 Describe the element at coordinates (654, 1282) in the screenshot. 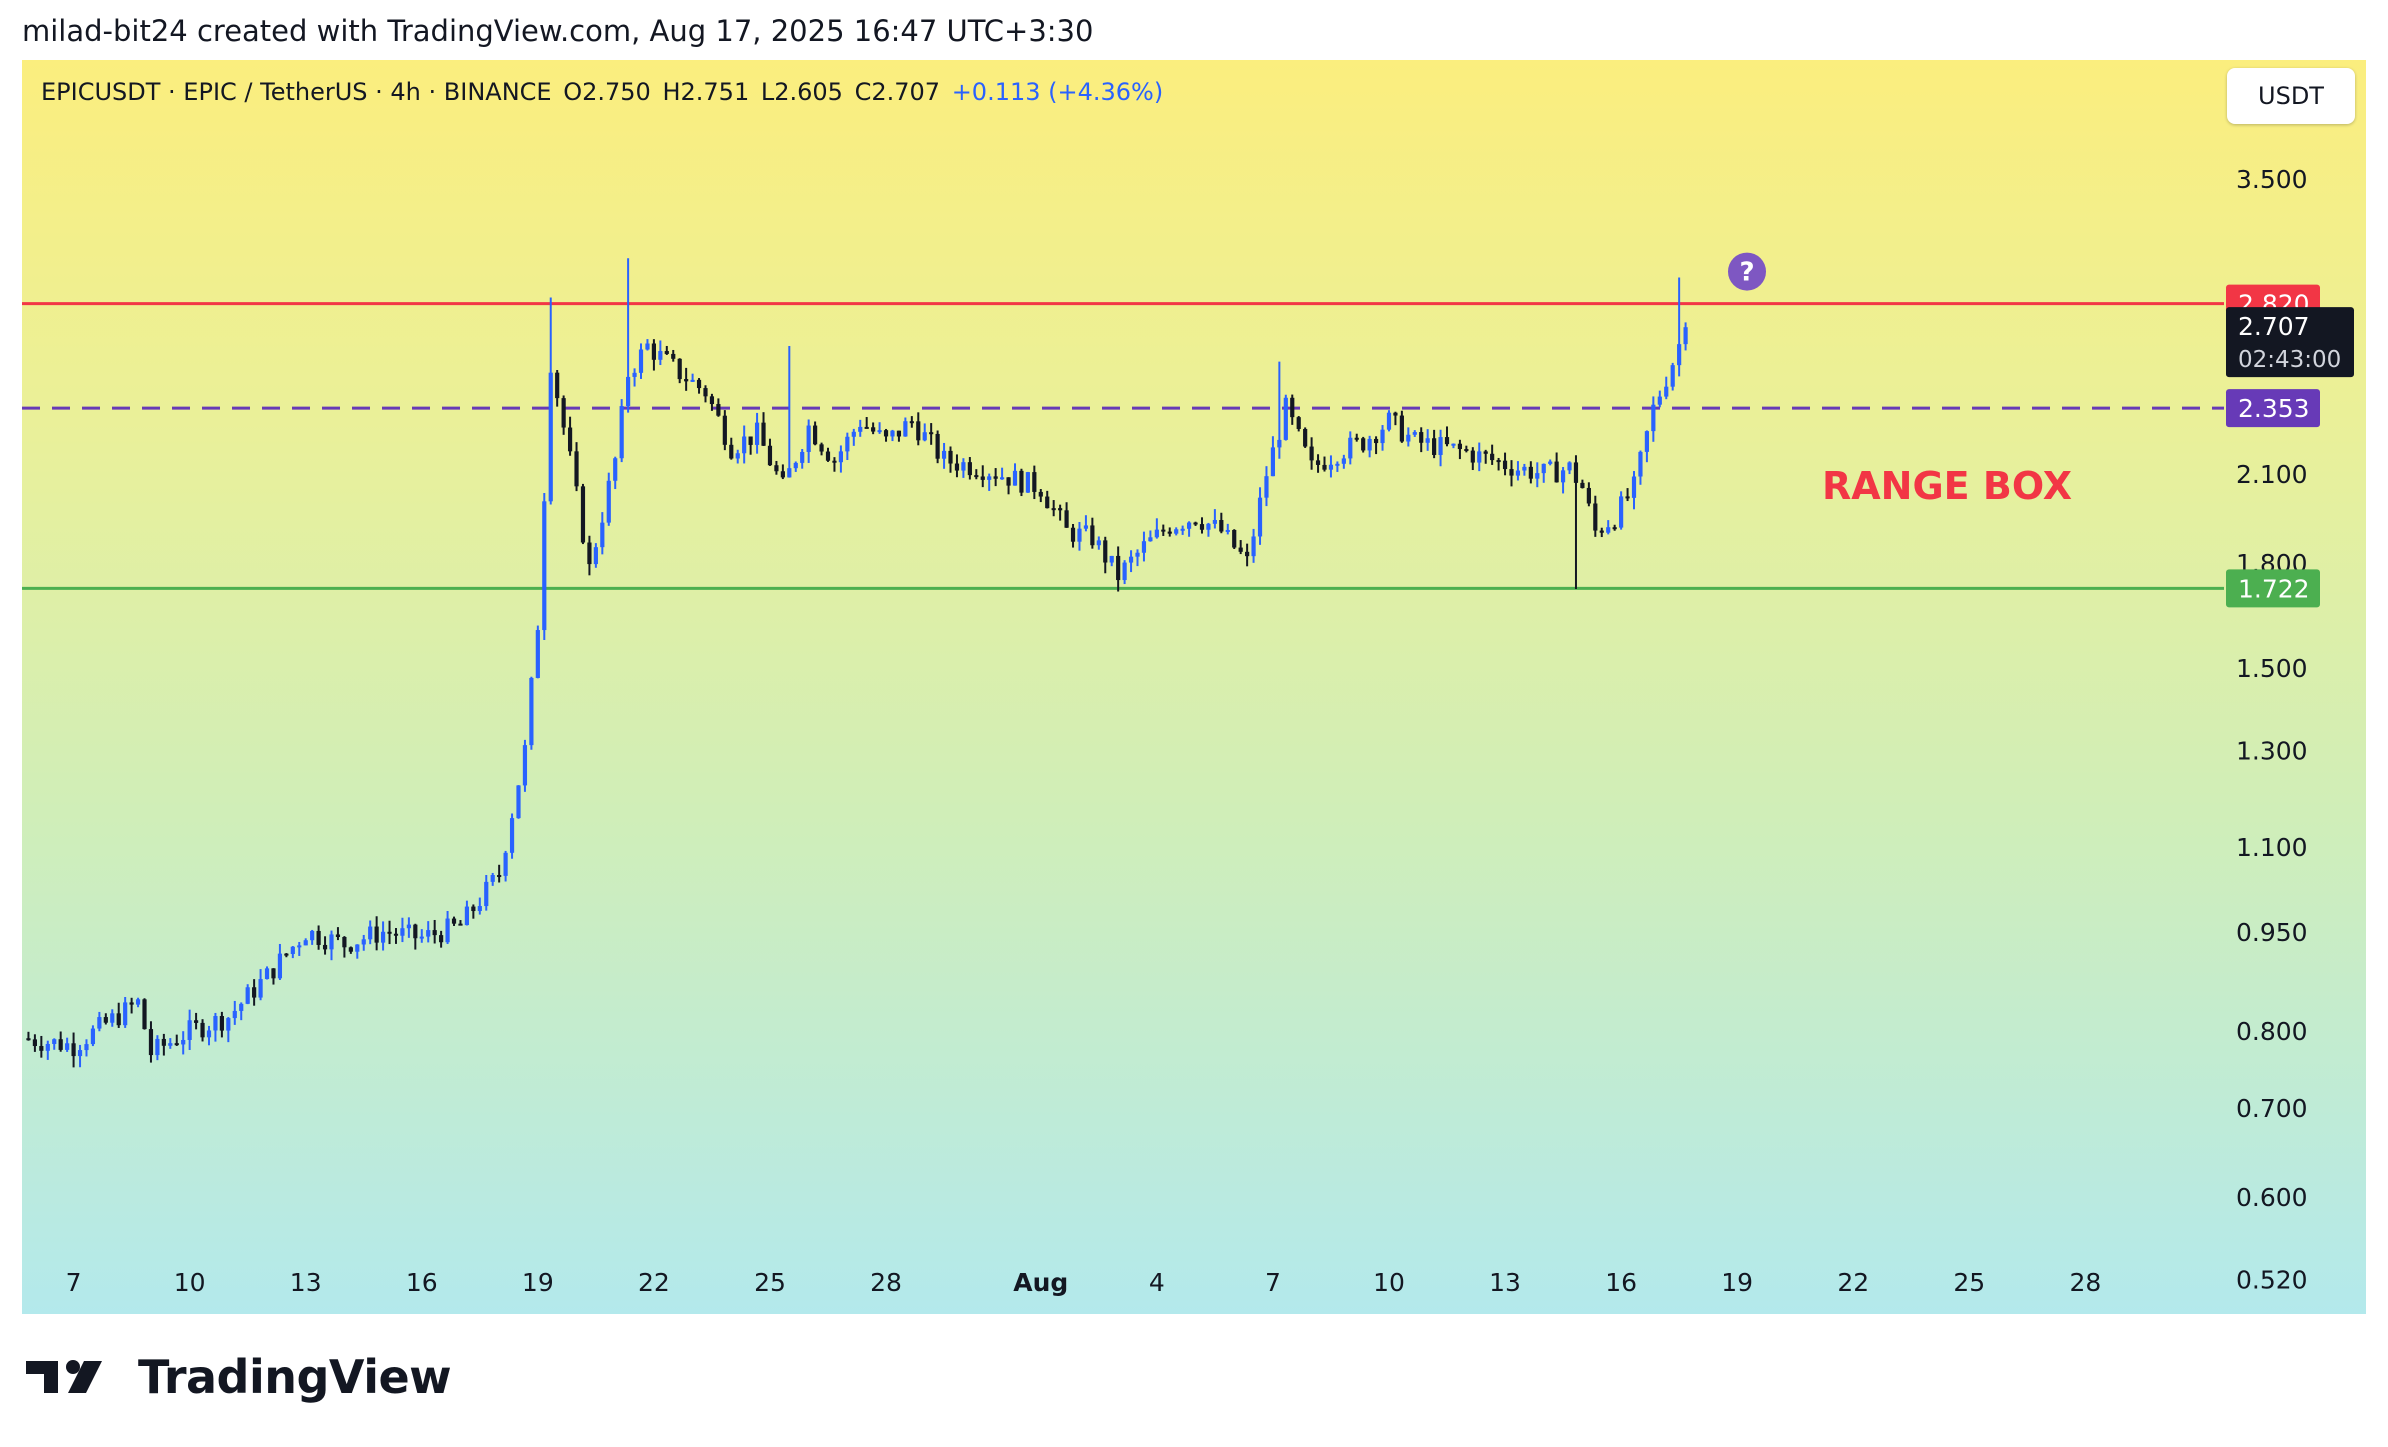

I see `x-tick-label: 22` at that location.